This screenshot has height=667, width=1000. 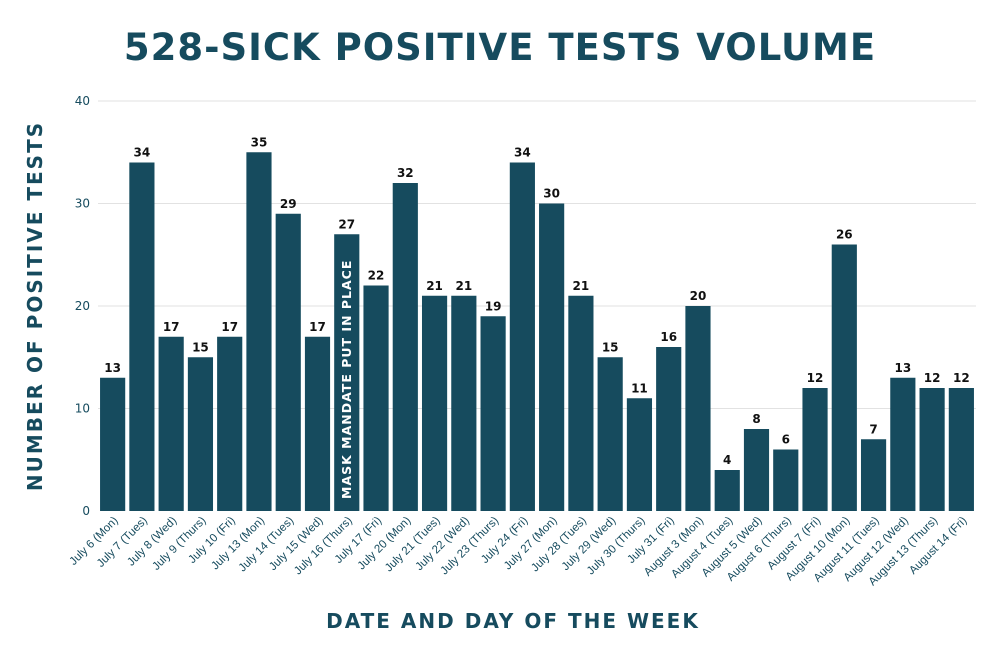 What do you see at coordinates (35, 306) in the screenshot?
I see `y-axis-title: NUMBER OF POSITIVE TESTS` at bounding box center [35, 306].